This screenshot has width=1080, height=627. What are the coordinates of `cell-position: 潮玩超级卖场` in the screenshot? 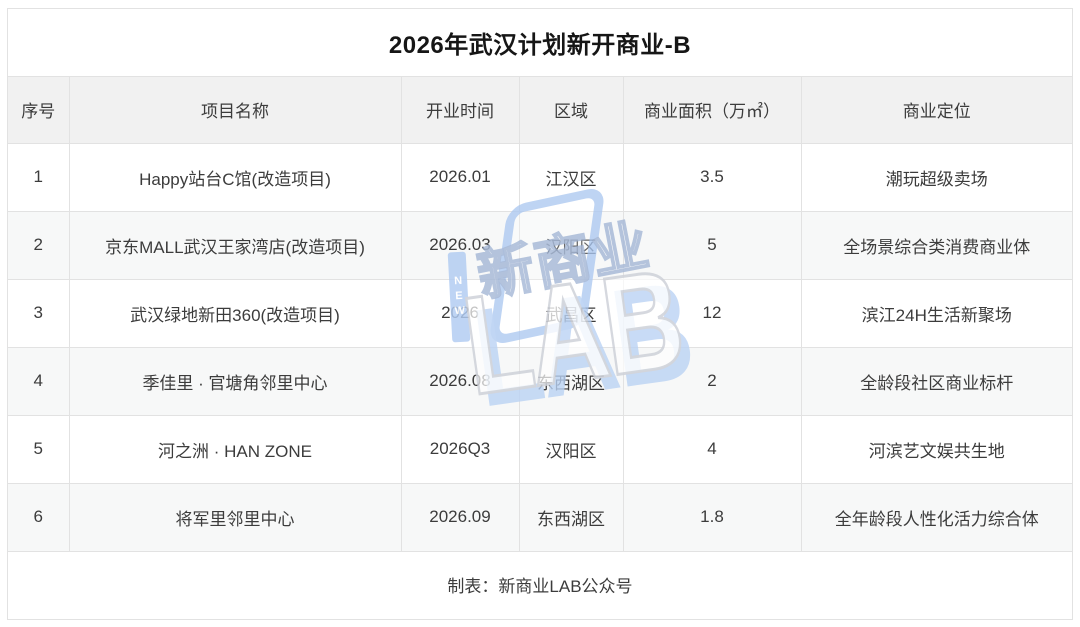 It's located at (936, 177).